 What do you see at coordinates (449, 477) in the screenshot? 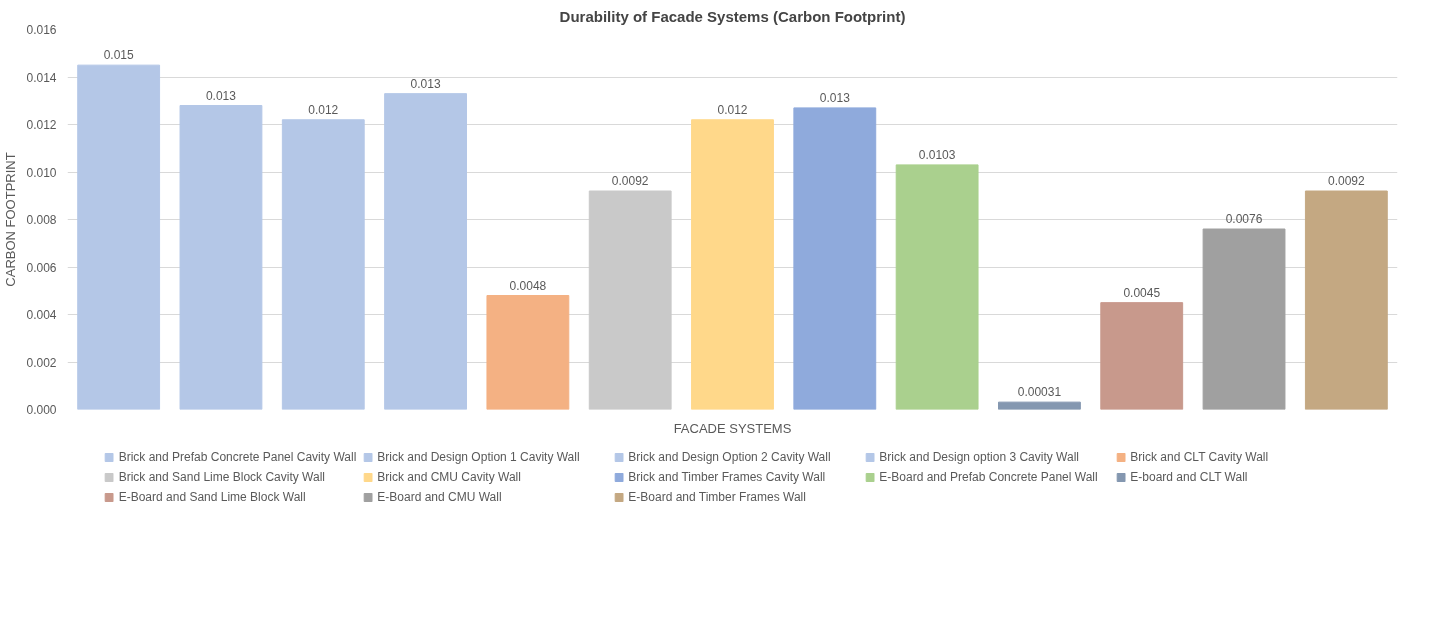
I see `legend-label: Brick and CMU Cavity Wall` at bounding box center [449, 477].